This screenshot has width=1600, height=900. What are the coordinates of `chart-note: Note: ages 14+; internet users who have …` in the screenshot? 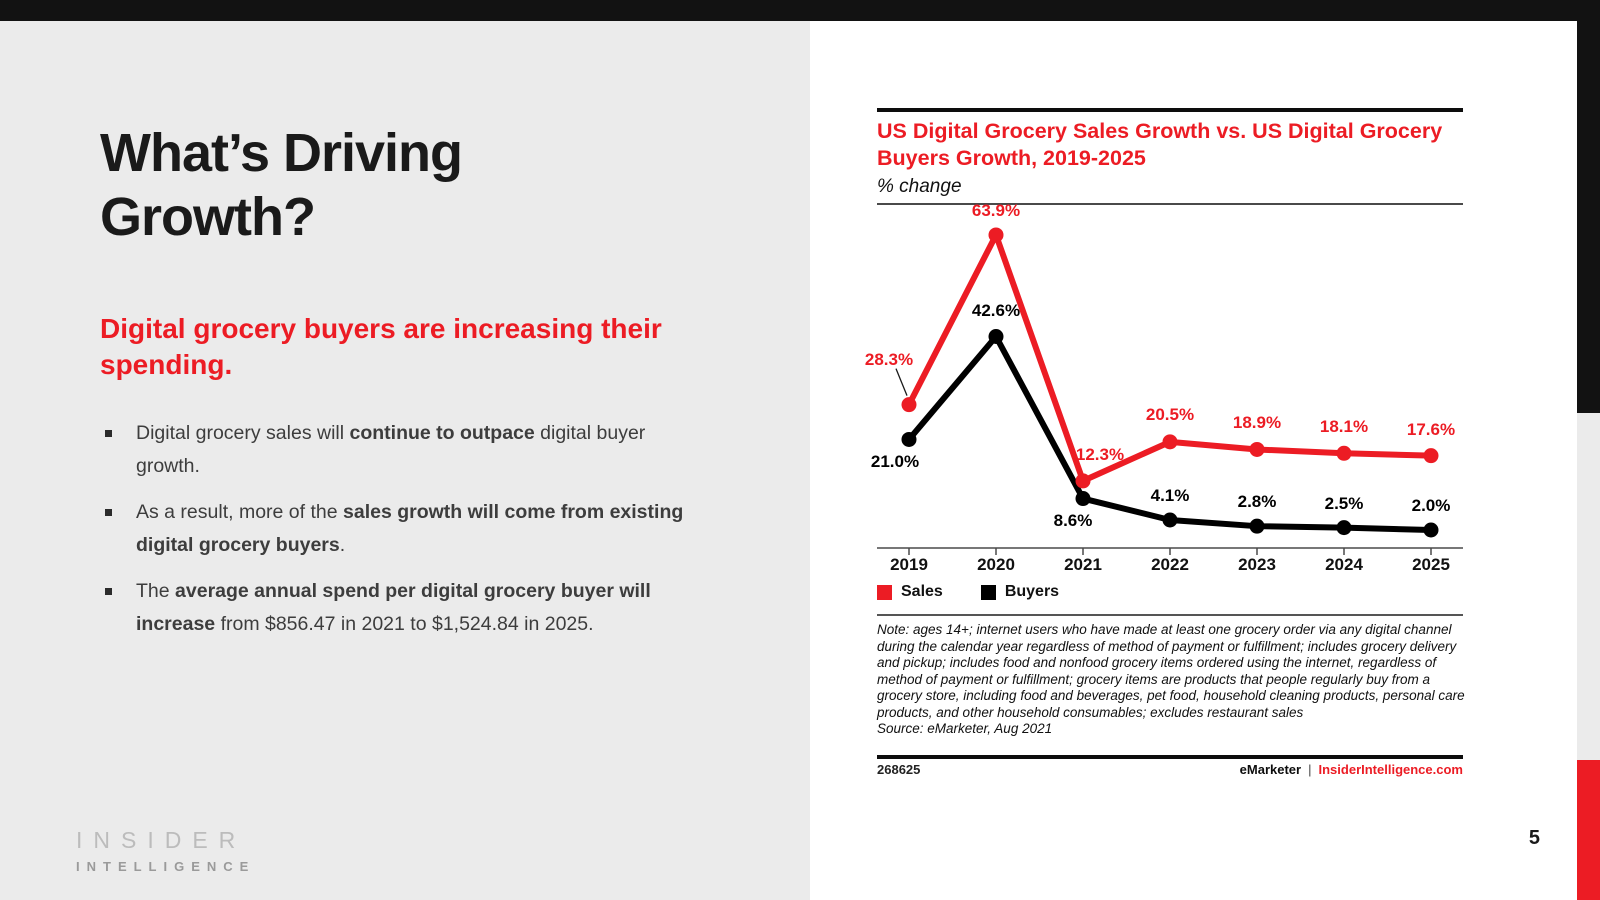 It's located at (1173, 680).